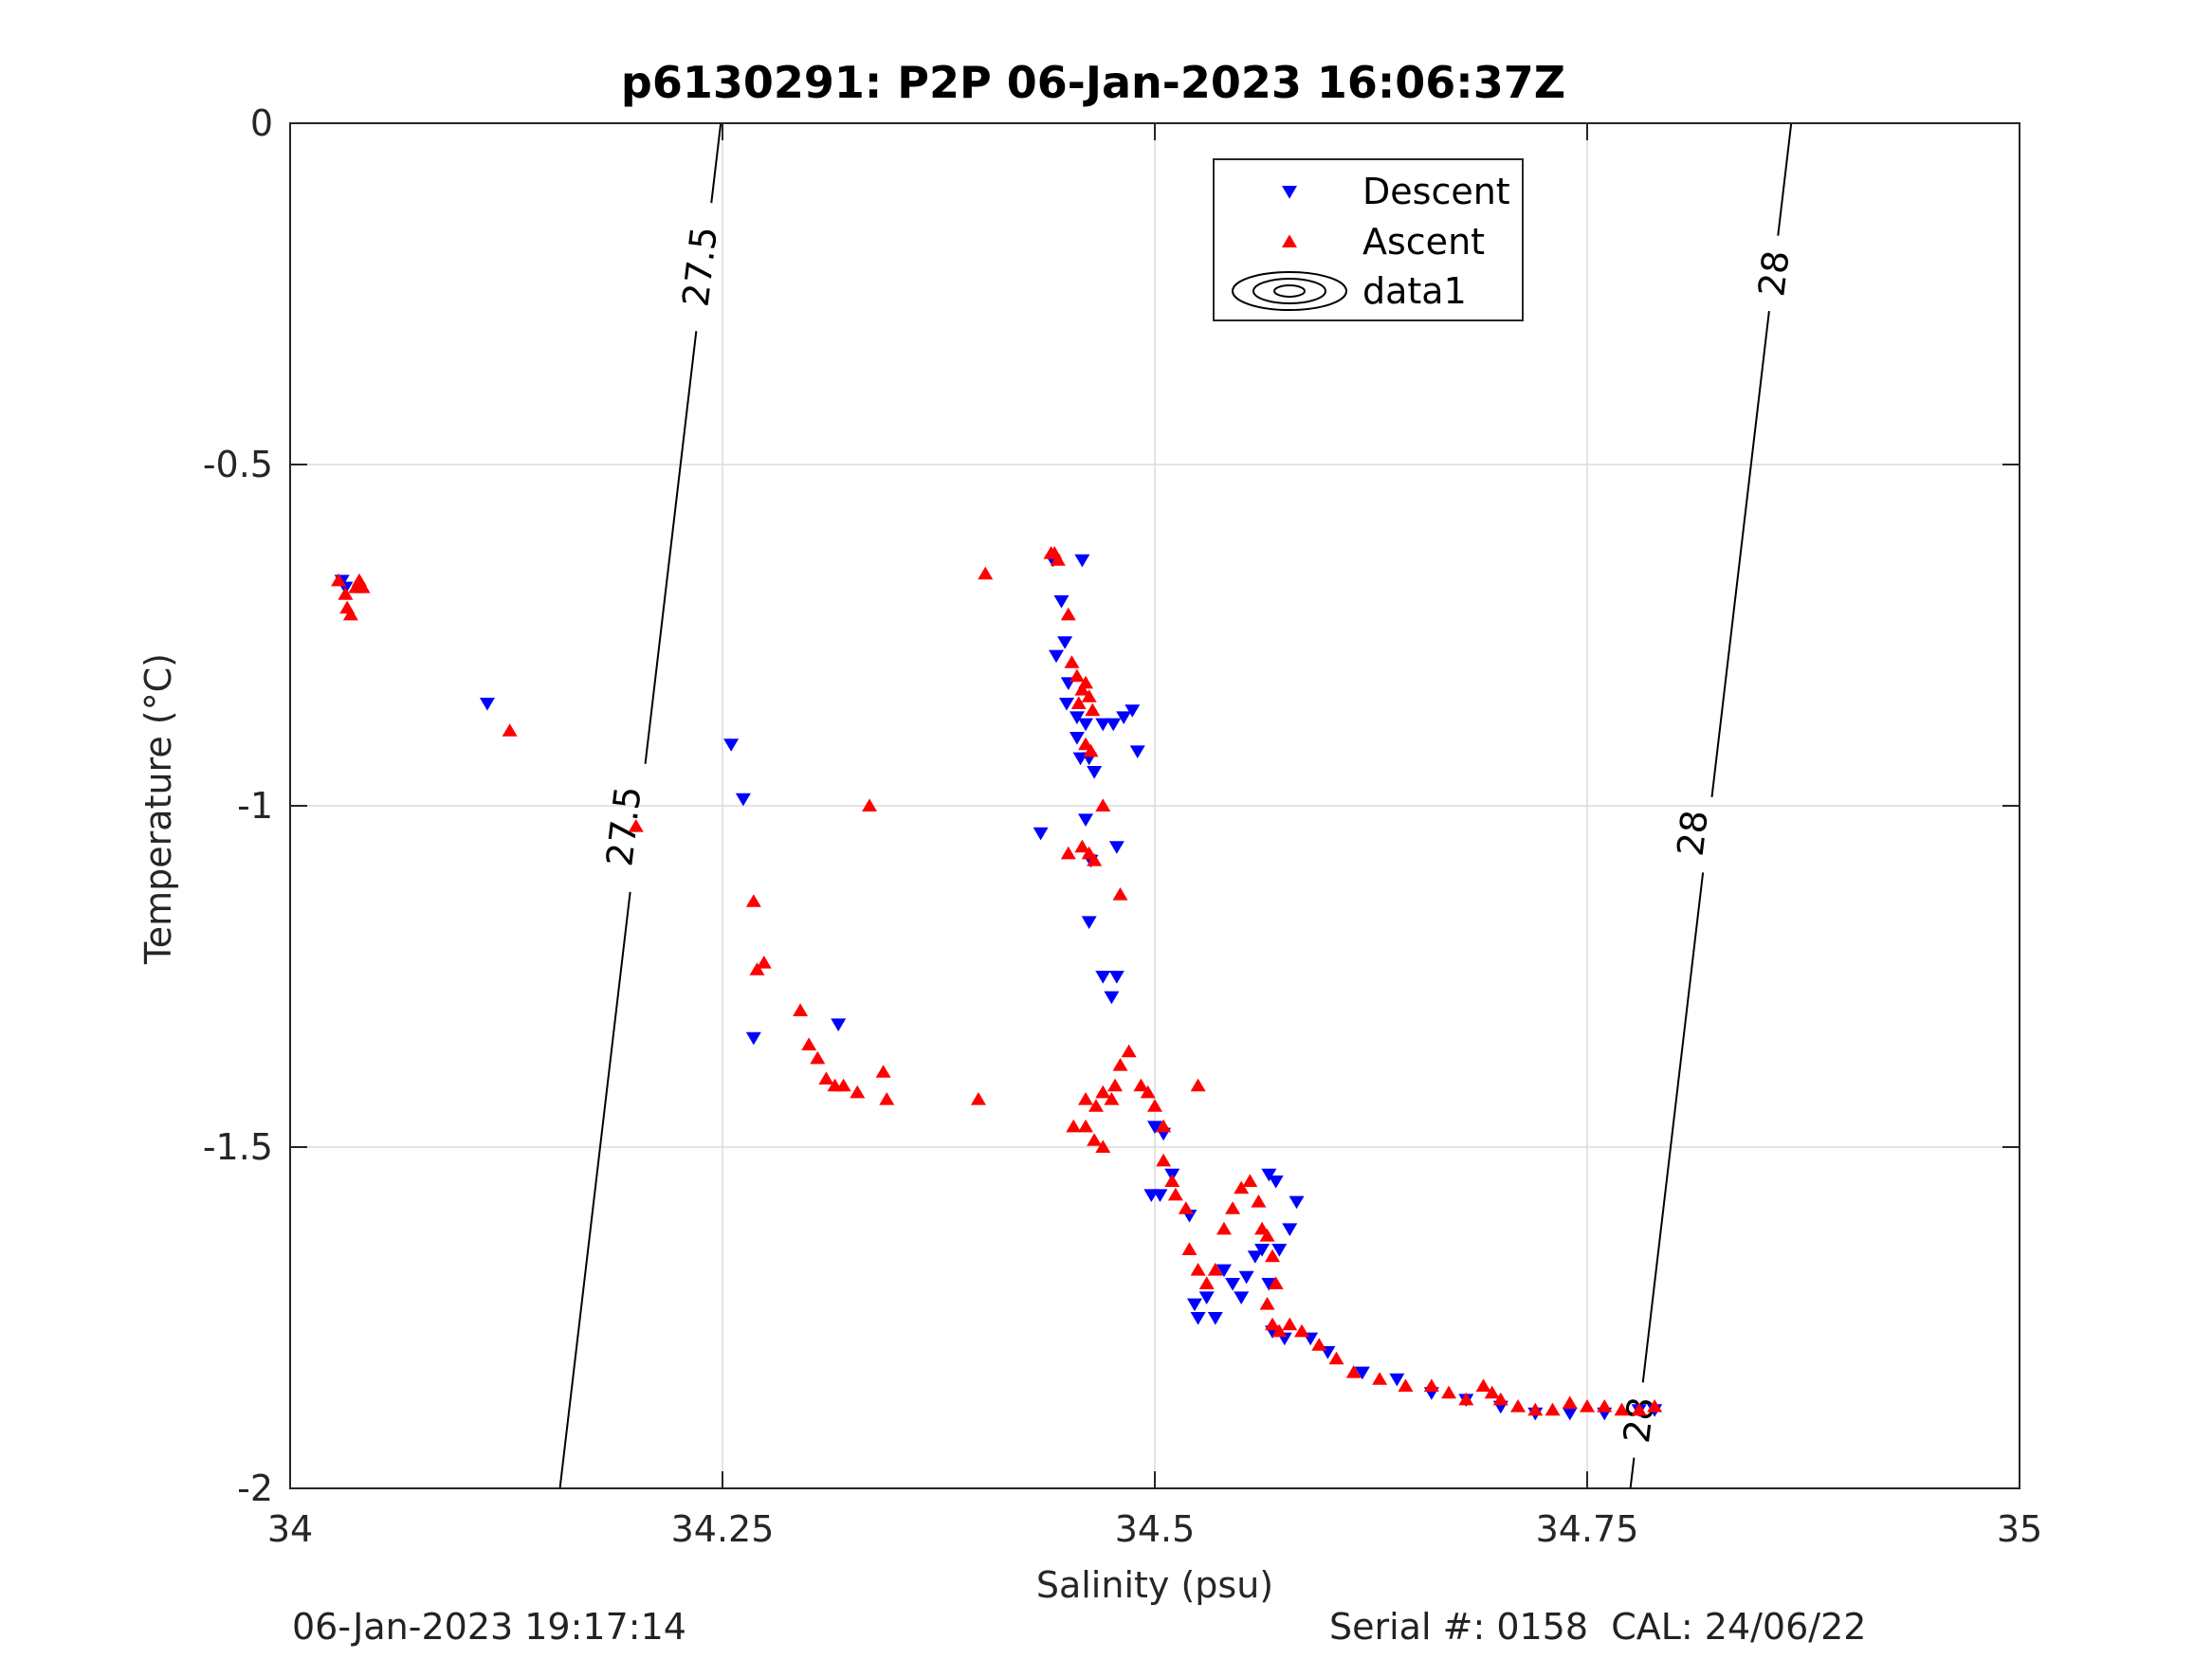 This screenshot has height=1659, width=2212. I want to click on y-tick-label: -2, so click(255, 1488).